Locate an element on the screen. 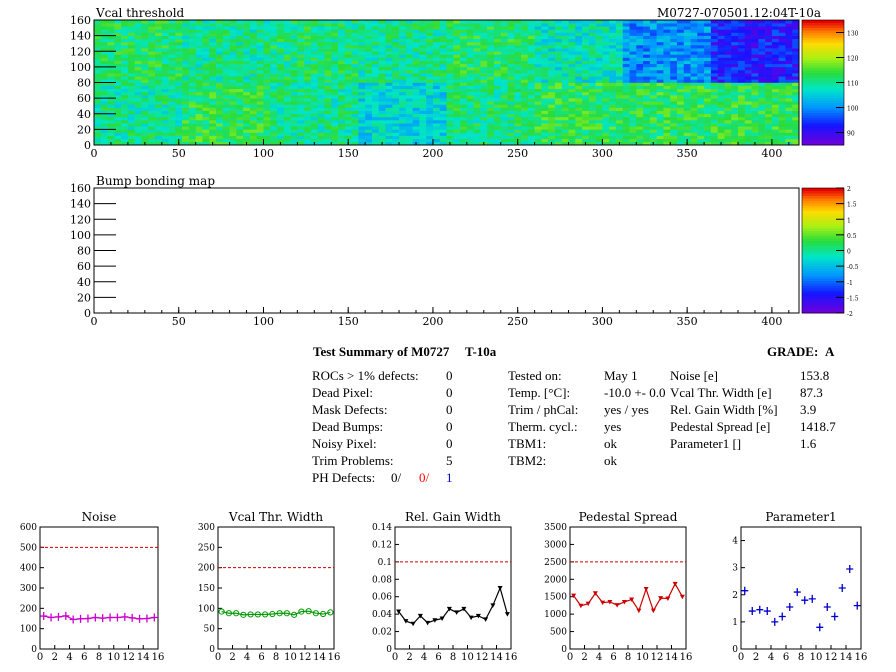  x-tick-label: 400 is located at coordinates (771, 321).